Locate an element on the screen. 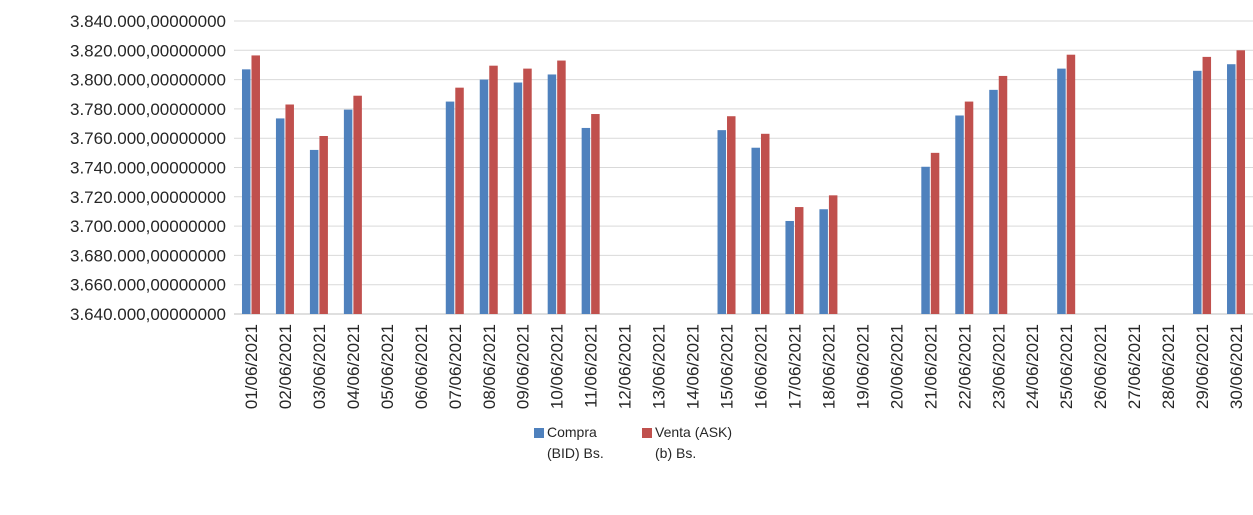  x-tick-label: 21/06/2021 is located at coordinates (930, 366).